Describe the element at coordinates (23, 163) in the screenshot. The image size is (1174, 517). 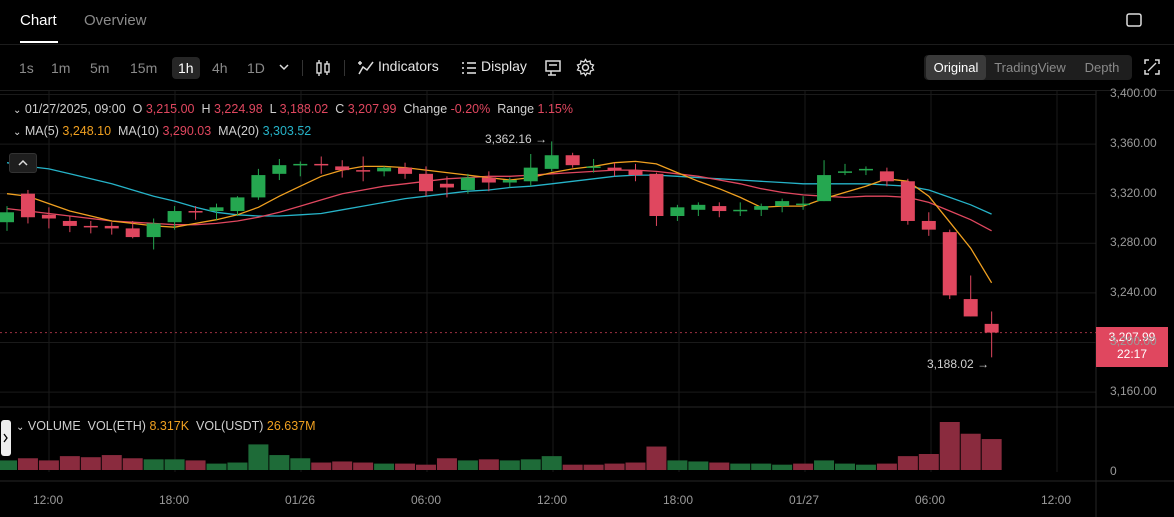
I see `collapse-legend-button` at that location.